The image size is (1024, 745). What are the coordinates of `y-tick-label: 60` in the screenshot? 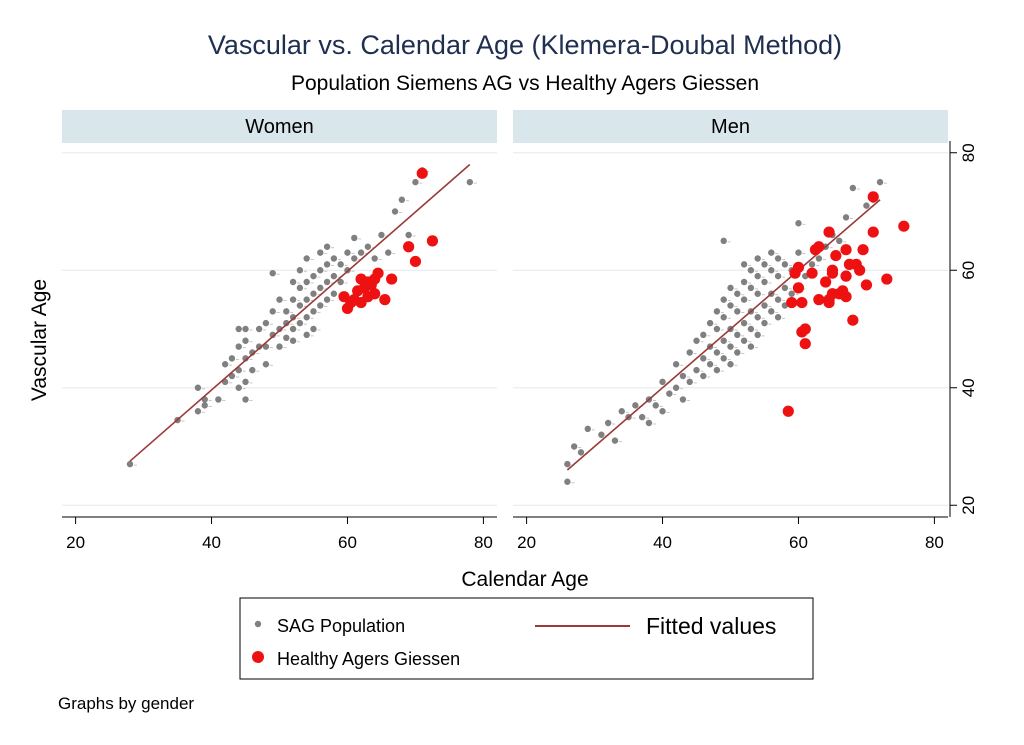 It's located at (968, 270).